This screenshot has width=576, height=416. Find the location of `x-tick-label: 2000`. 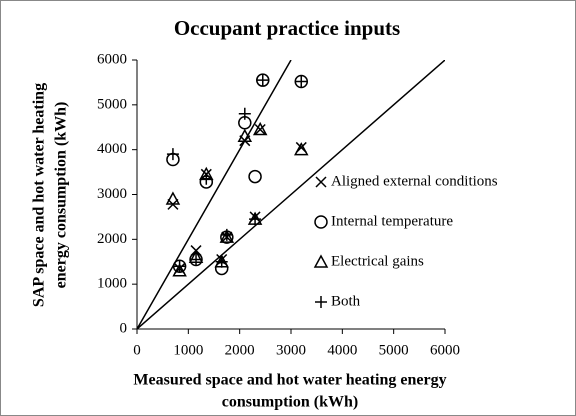

x-tick-label: 2000 is located at coordinates (240, 350).